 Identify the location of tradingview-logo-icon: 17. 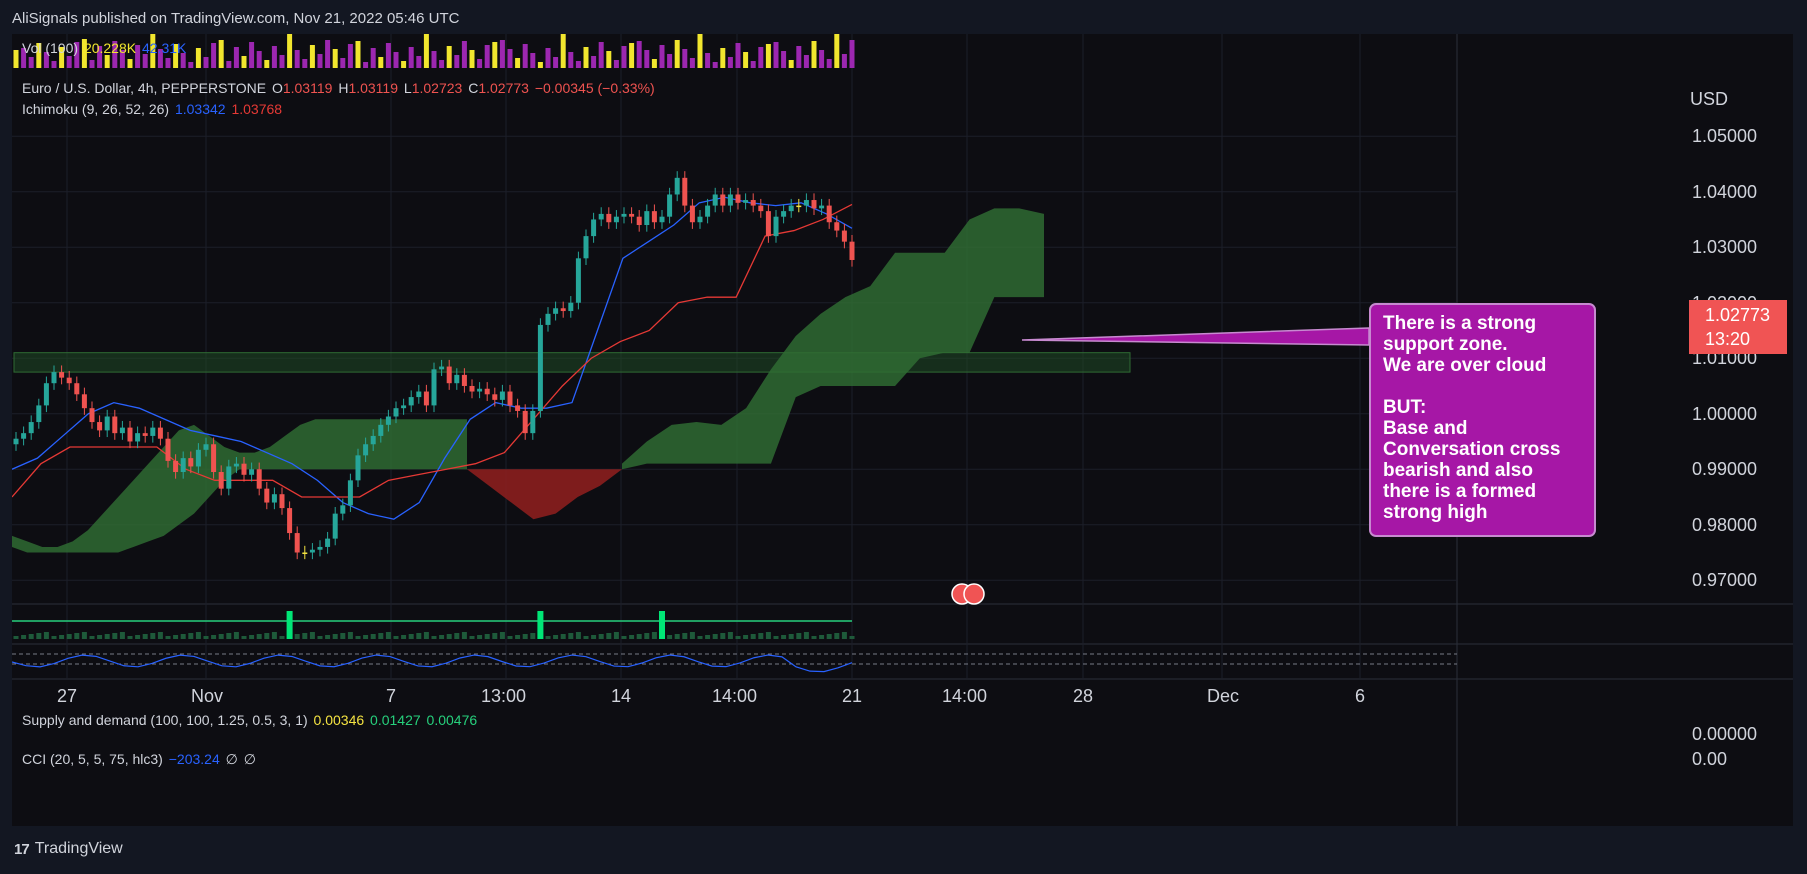
(22, 849).